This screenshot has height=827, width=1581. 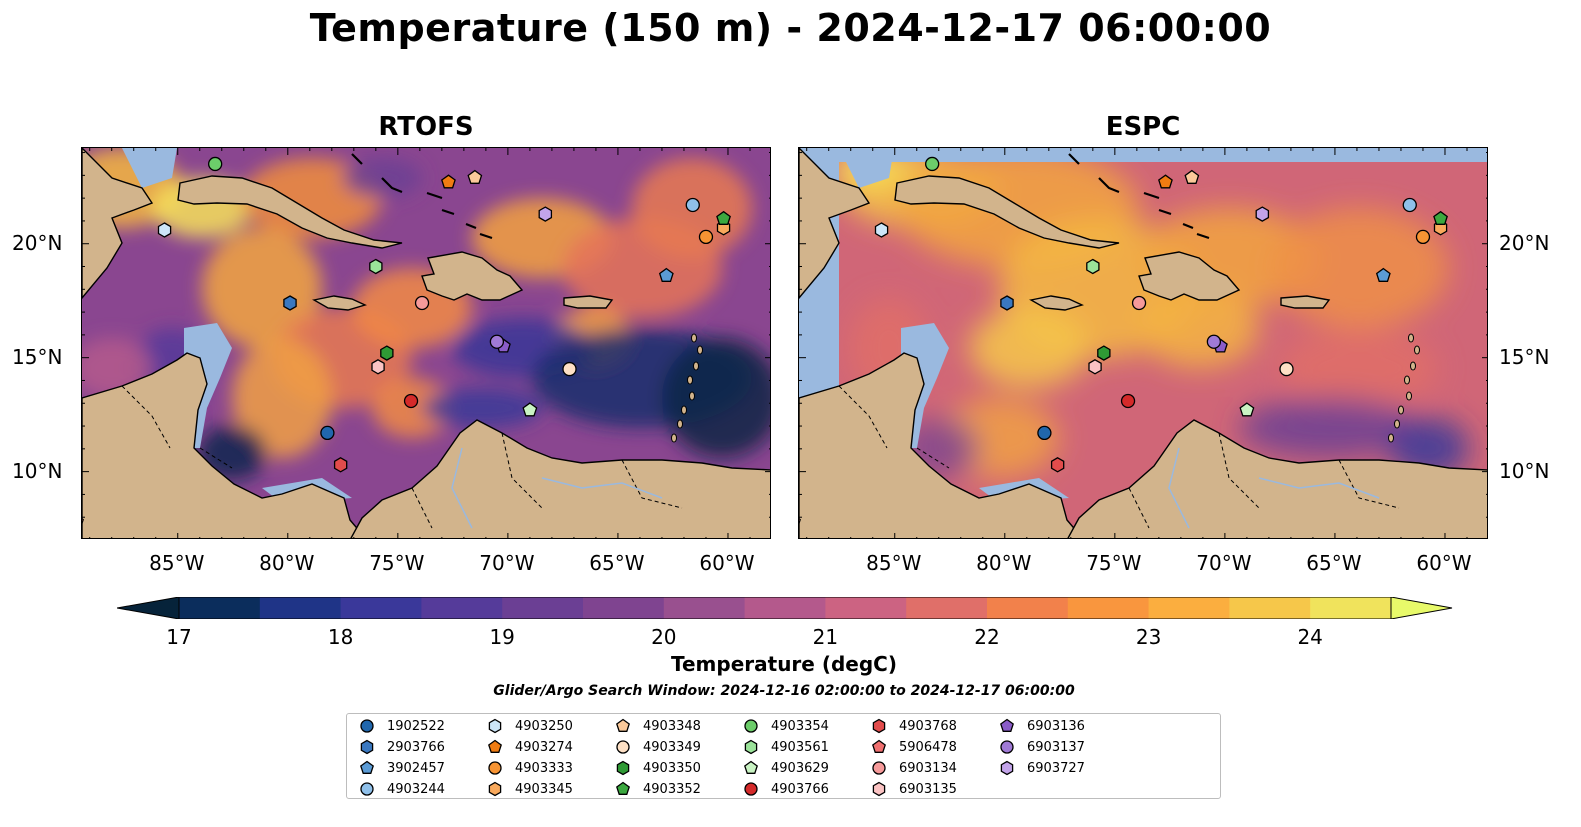 What do you see at coordinates (1143, 127) in the screenshot?
I see `panel-title-espc: ESPC` at bounding box center [1143, 127].